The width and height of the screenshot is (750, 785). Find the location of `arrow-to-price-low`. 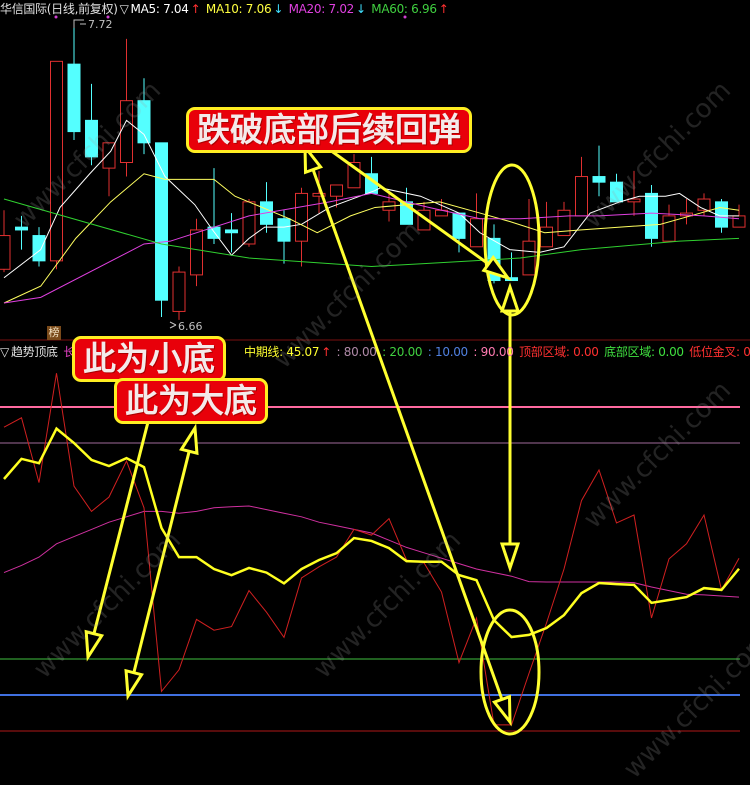

arrow-to-price-low is located at coordinates (419, 214).